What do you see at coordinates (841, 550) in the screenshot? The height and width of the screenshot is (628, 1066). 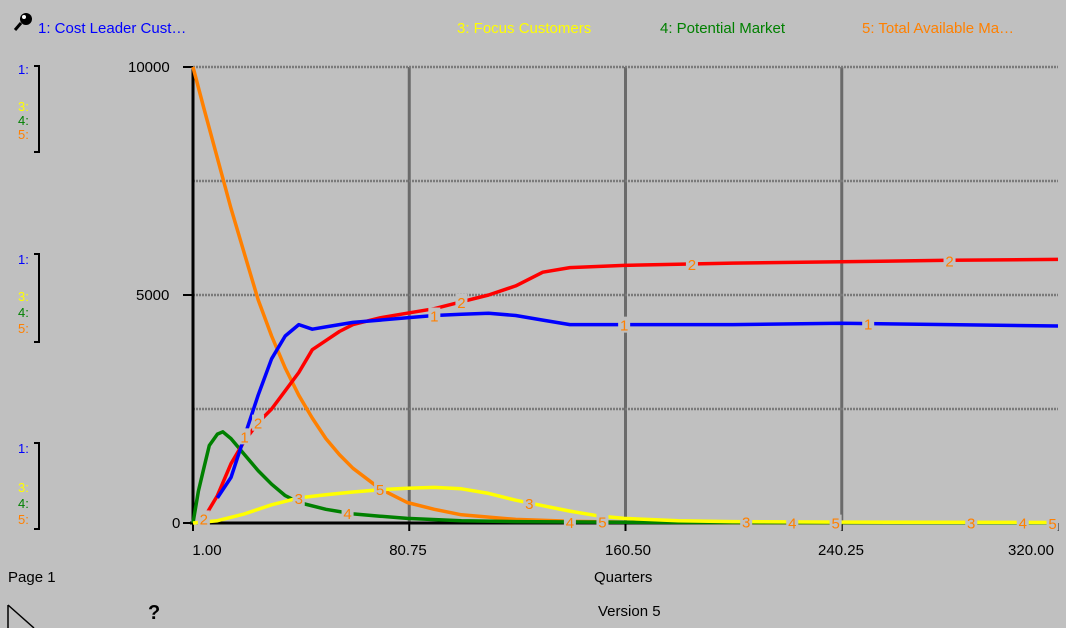 I see `x-tick-label: 240.25` at bounding box center [841, 550].